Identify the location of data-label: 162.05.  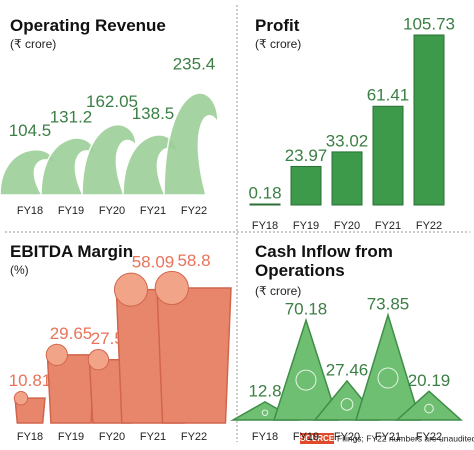
(112, 101).